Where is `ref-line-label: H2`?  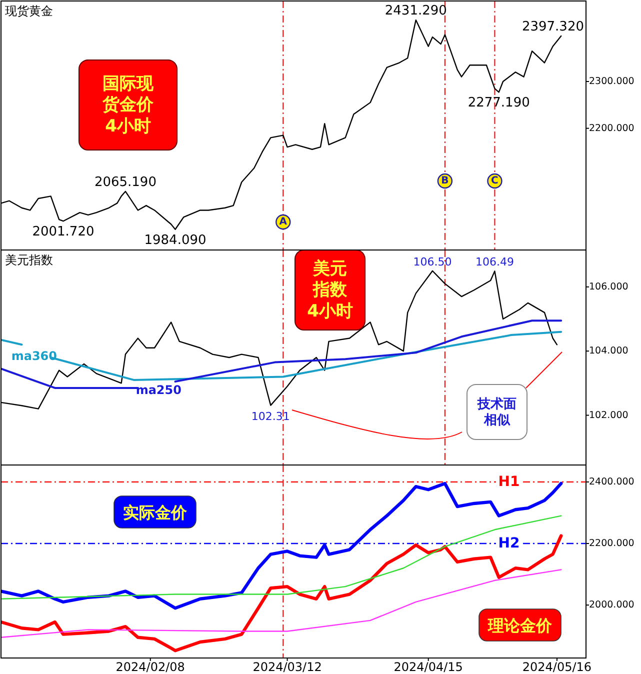 ref-line-label: H2 is located at coordinates (509, 543).